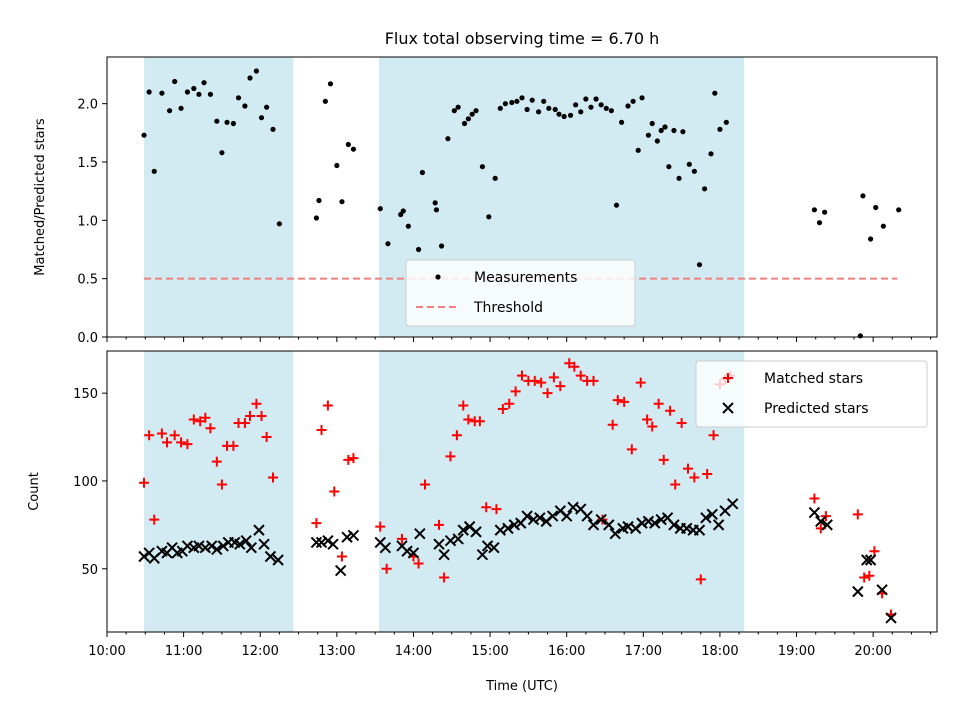 Image resolution: width=960 pixels, height=720 pixels. Describe the element at coordinates (87, 280) in the screenshot. I see `y-tick-label: 0.5` at that location.